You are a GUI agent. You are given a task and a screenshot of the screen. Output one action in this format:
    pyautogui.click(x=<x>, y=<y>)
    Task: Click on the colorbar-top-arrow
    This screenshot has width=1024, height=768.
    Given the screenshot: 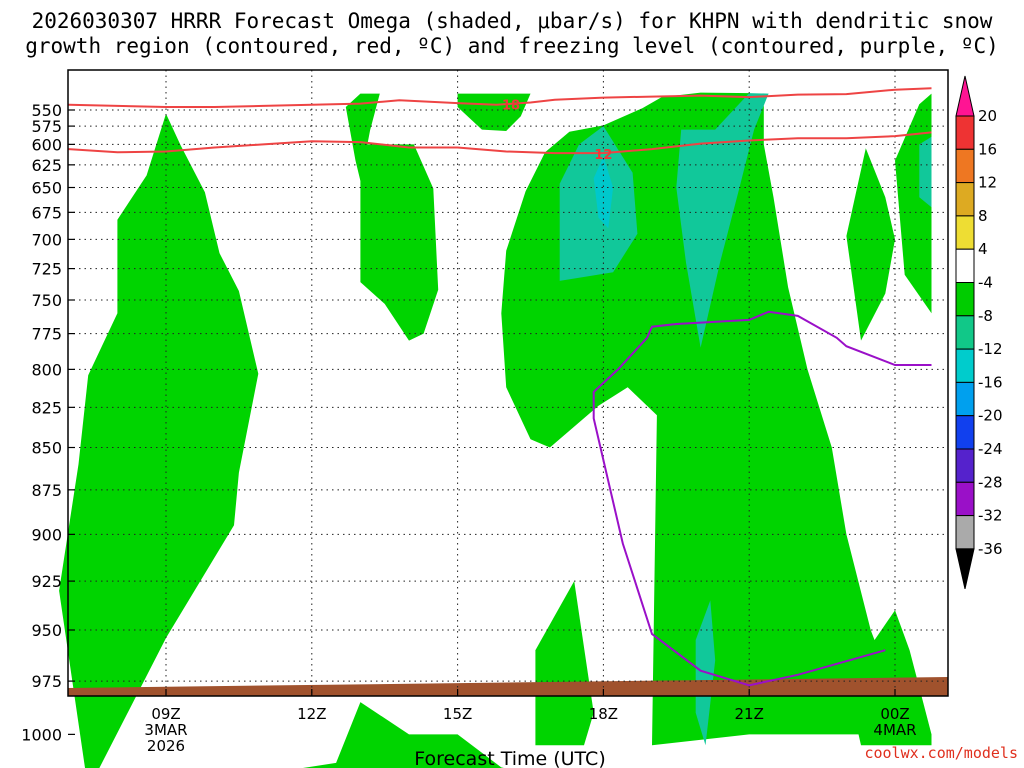 What is the action you would take?
    pyautogui.click(x=965, y=96)
    